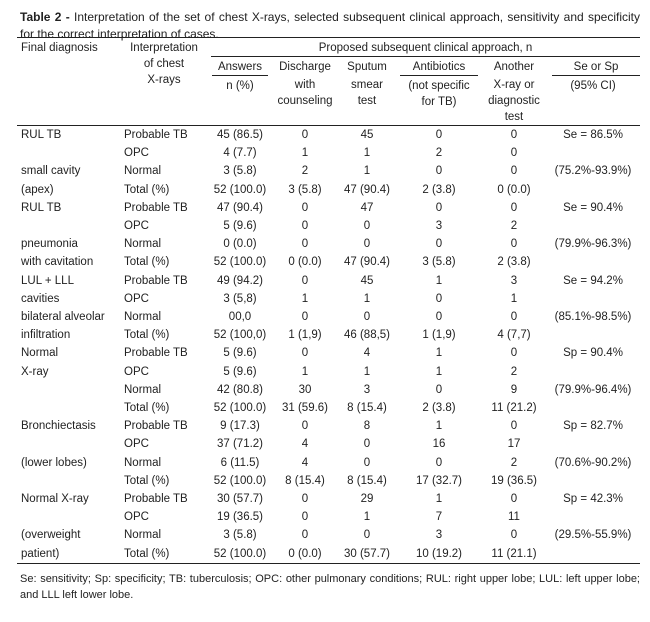 This screenshot has width=650, height=622. What do you see at coordinates (240, 389) in the screenshot?
I see `cell-answers: 42 (80.8)` at bounding box center [240, 389].